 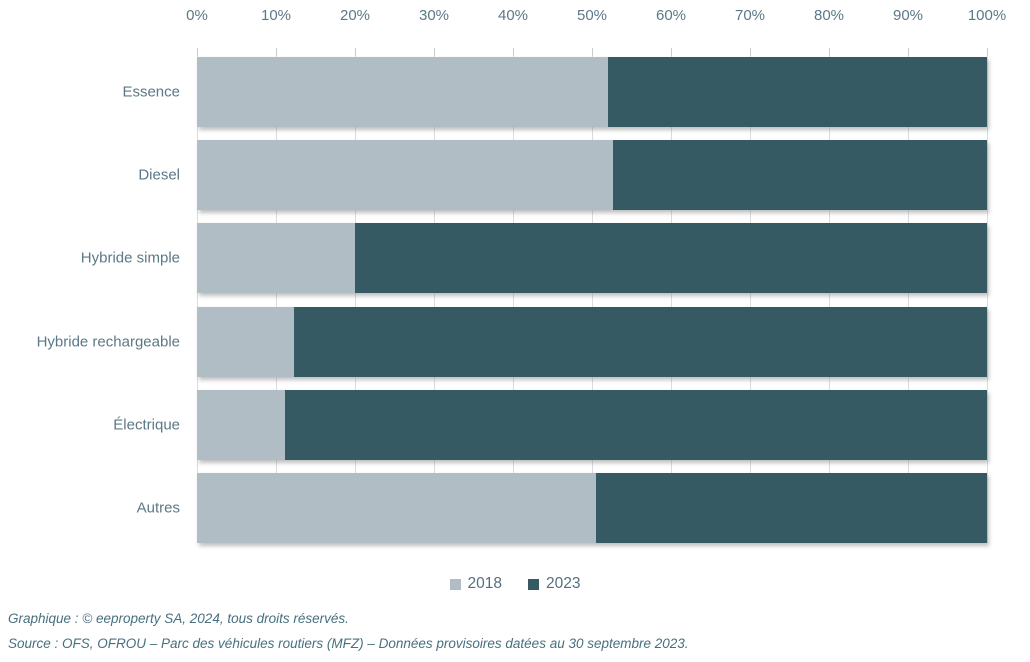 I want to click on bar-row: Diesel, so click(x=562, y=175).